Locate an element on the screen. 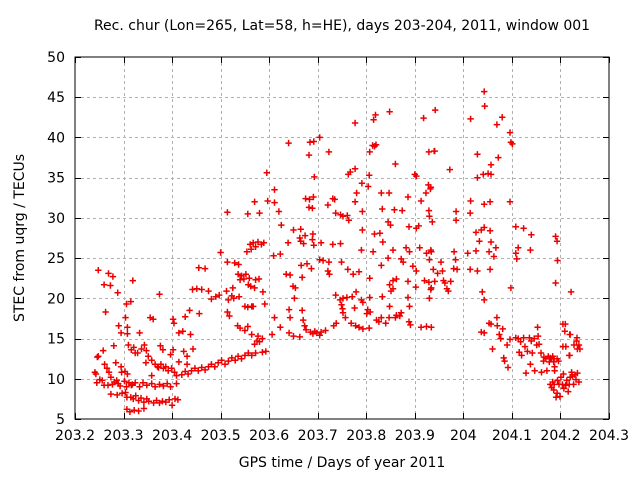  x-tick-label: 203.9 is located at coordinates (415, 436).